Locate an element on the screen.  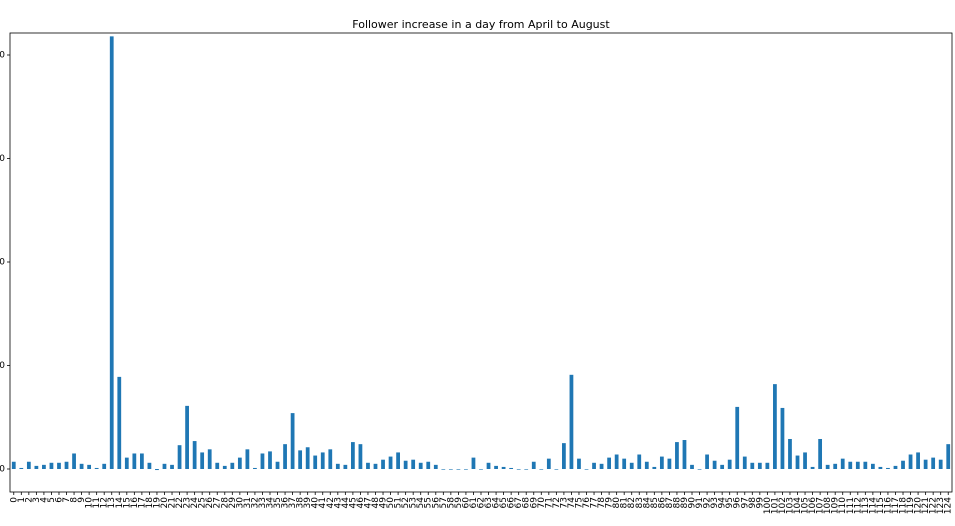
x-tick-label: 121 is located at coordinates (926, 505).